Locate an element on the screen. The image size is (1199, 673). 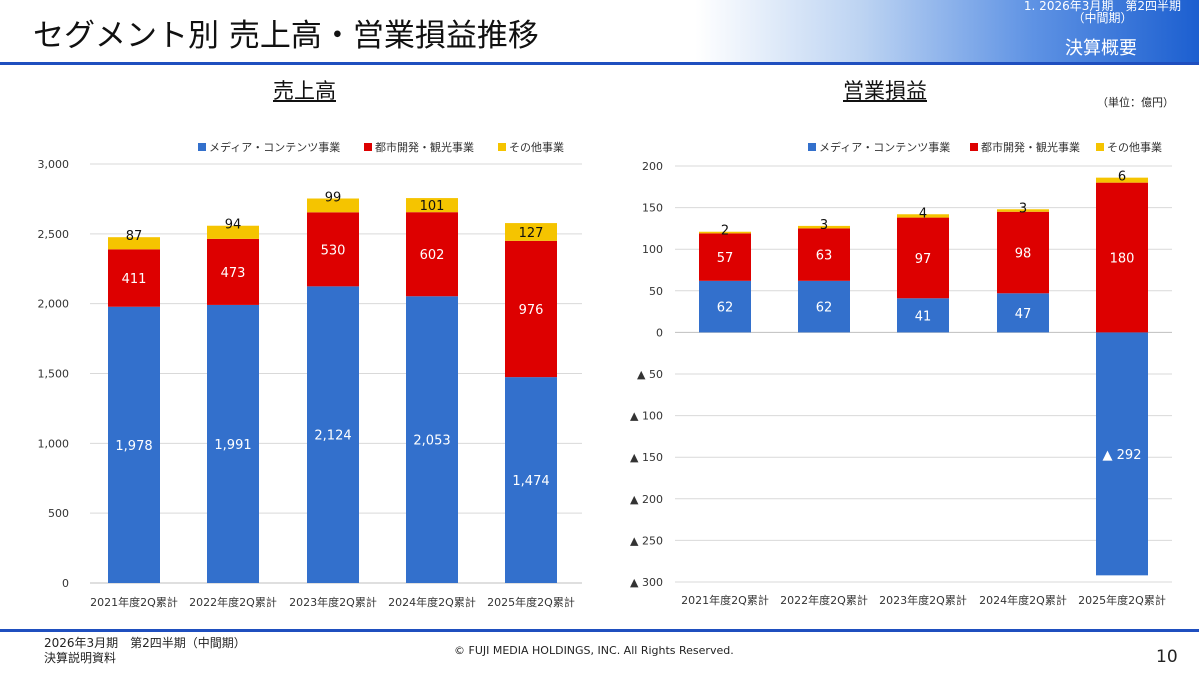
op-legend-label: メディア・コンテンツ事業 is located at coordinates (884, 147).